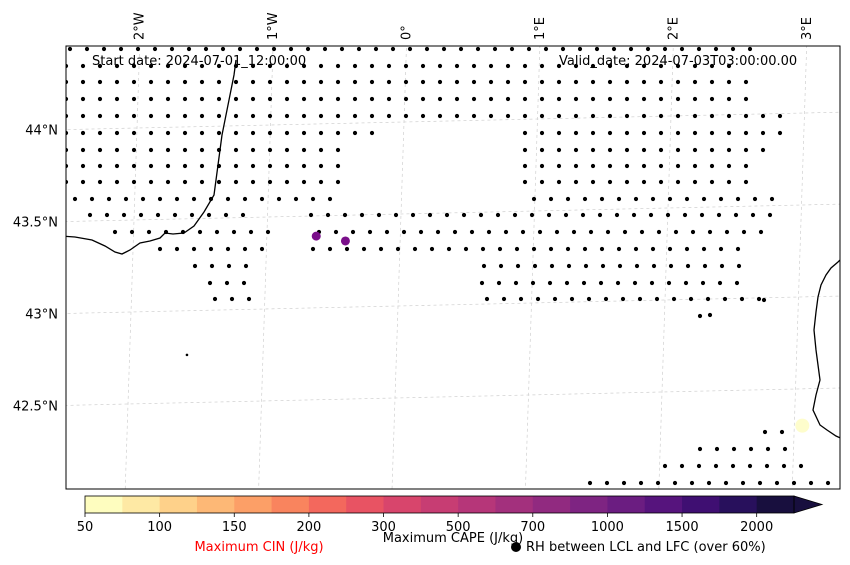 The width and height of the screenshot is (850, 565). What do you see at coordinates (808, 504) in the screenshot?
I see `colorbar-extend-arrow` at bounding box center [808, 504].